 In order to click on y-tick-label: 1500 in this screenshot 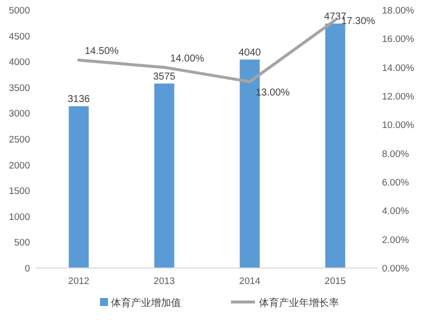, I will do `click(19, 192)`.